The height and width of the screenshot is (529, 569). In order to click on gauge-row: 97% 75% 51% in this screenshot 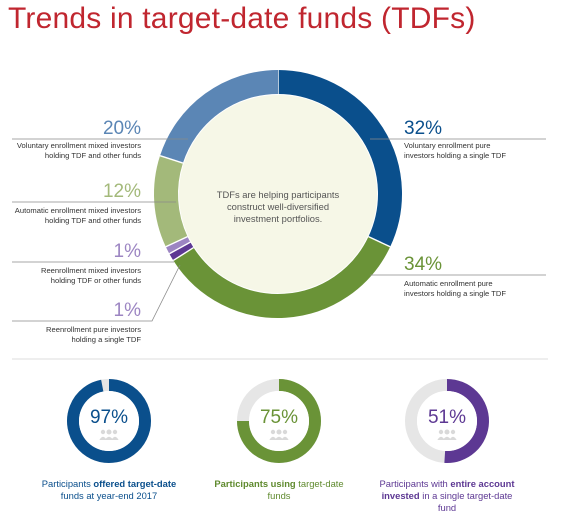, I will do `click(278, 421)`.